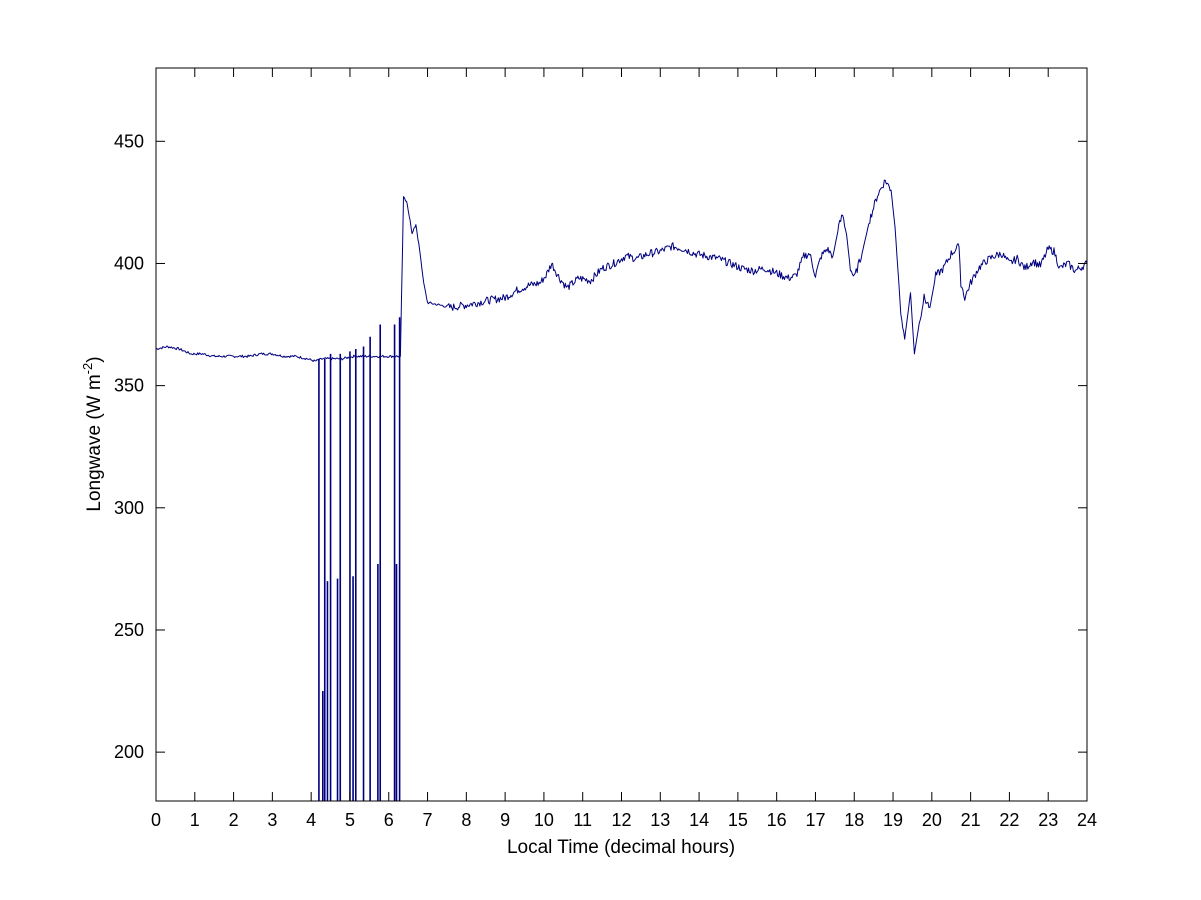 The height and width of the screenshot is (900, 1201). I want to click on x-tick-label: 18, so click(854, 820).